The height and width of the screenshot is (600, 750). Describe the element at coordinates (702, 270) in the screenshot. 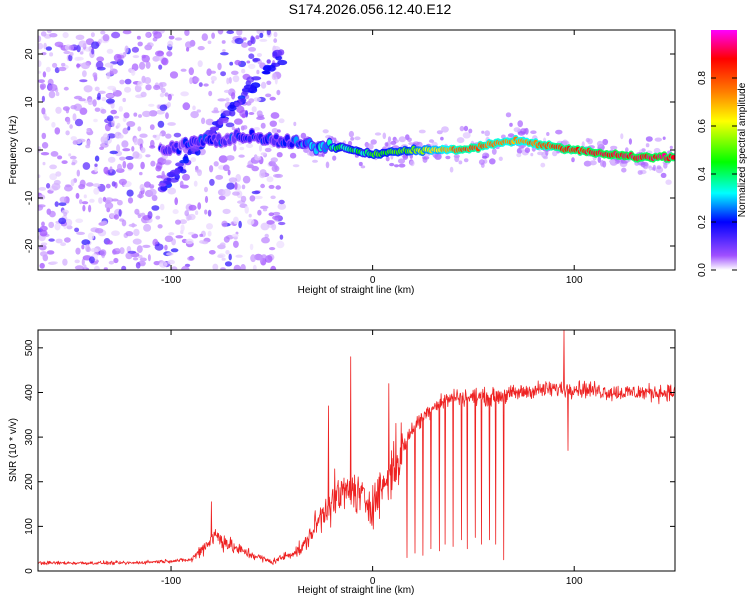

I see `colorbar-tick-label: 0.0` at that location.